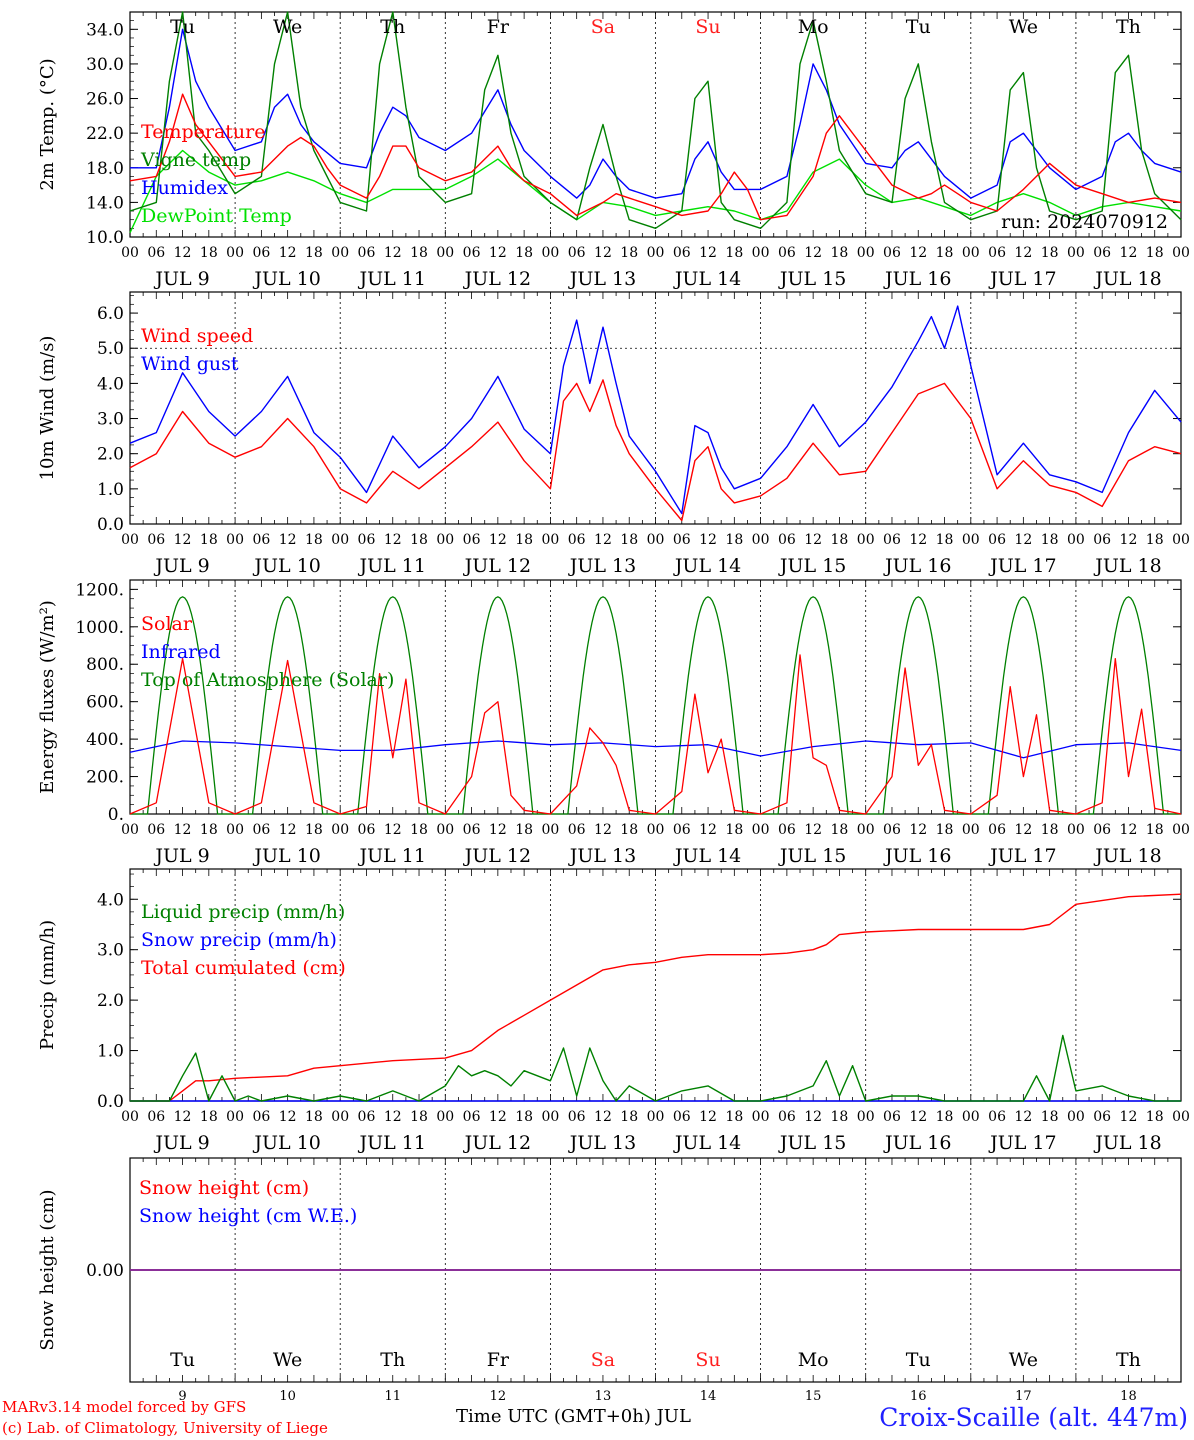  I want to click on y-axis-label: 10m Wind (m/s), so click(47, 408).